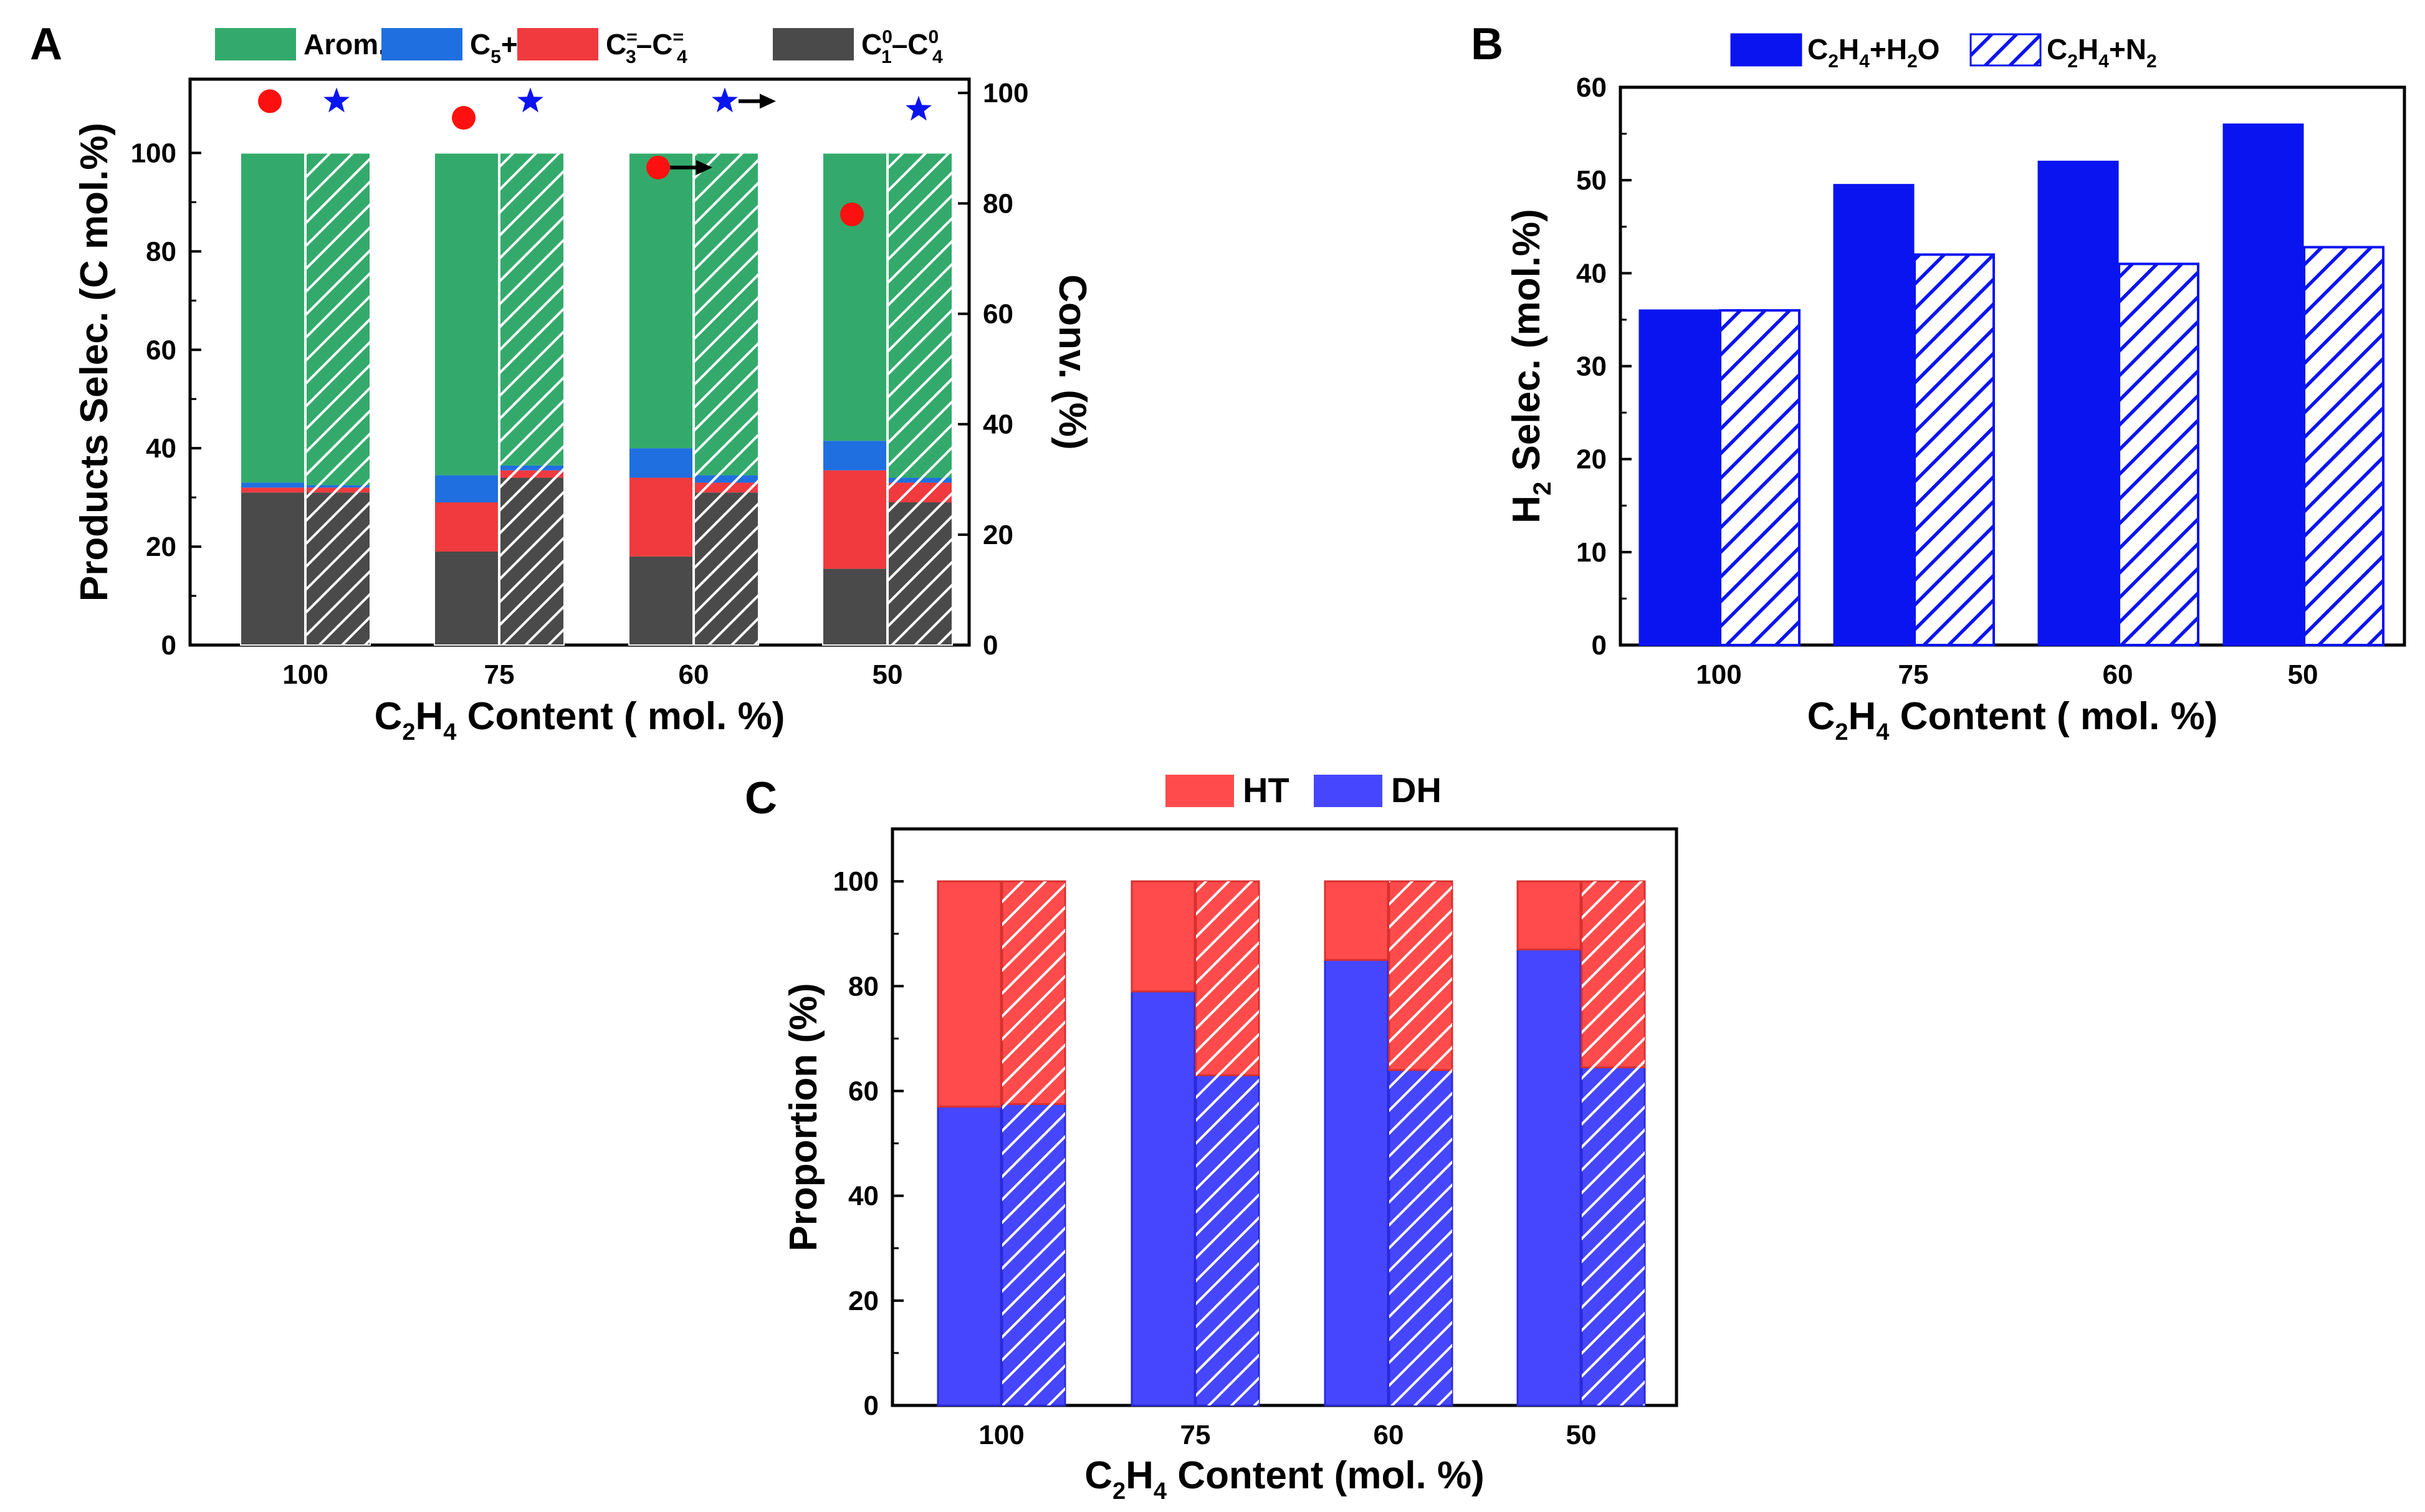 The width and height of the screenshot is (2425, 1512). Describe the element at coordinates (1592, 87) in the screenshot. I see `y-tick-label-b: 60` at that location.